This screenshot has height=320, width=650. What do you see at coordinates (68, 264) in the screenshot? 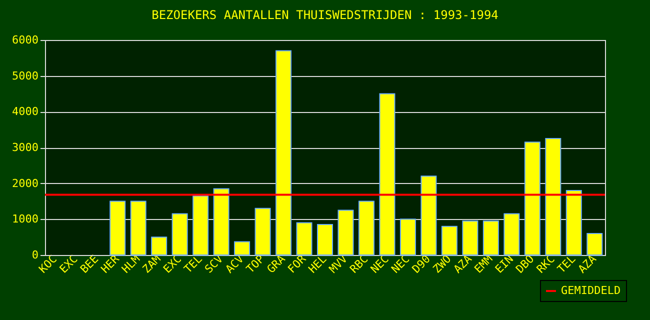
I see `x-tick-label: EXC` at bounding box center [68, 264].